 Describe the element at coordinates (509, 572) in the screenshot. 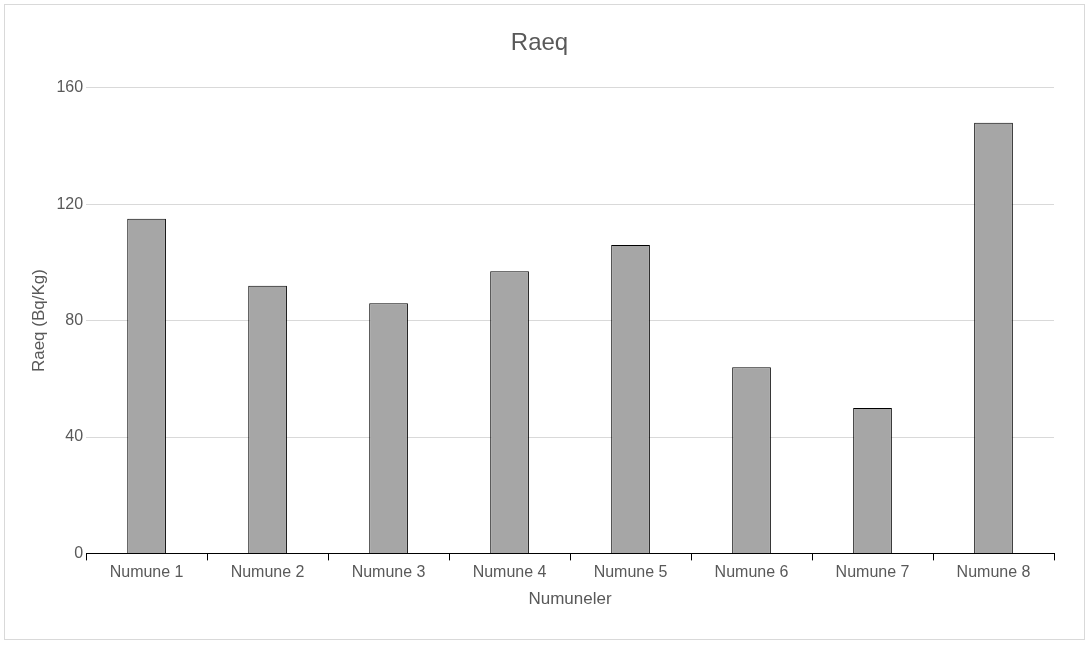

I see `x-tick-label: Numune 4` at that location.